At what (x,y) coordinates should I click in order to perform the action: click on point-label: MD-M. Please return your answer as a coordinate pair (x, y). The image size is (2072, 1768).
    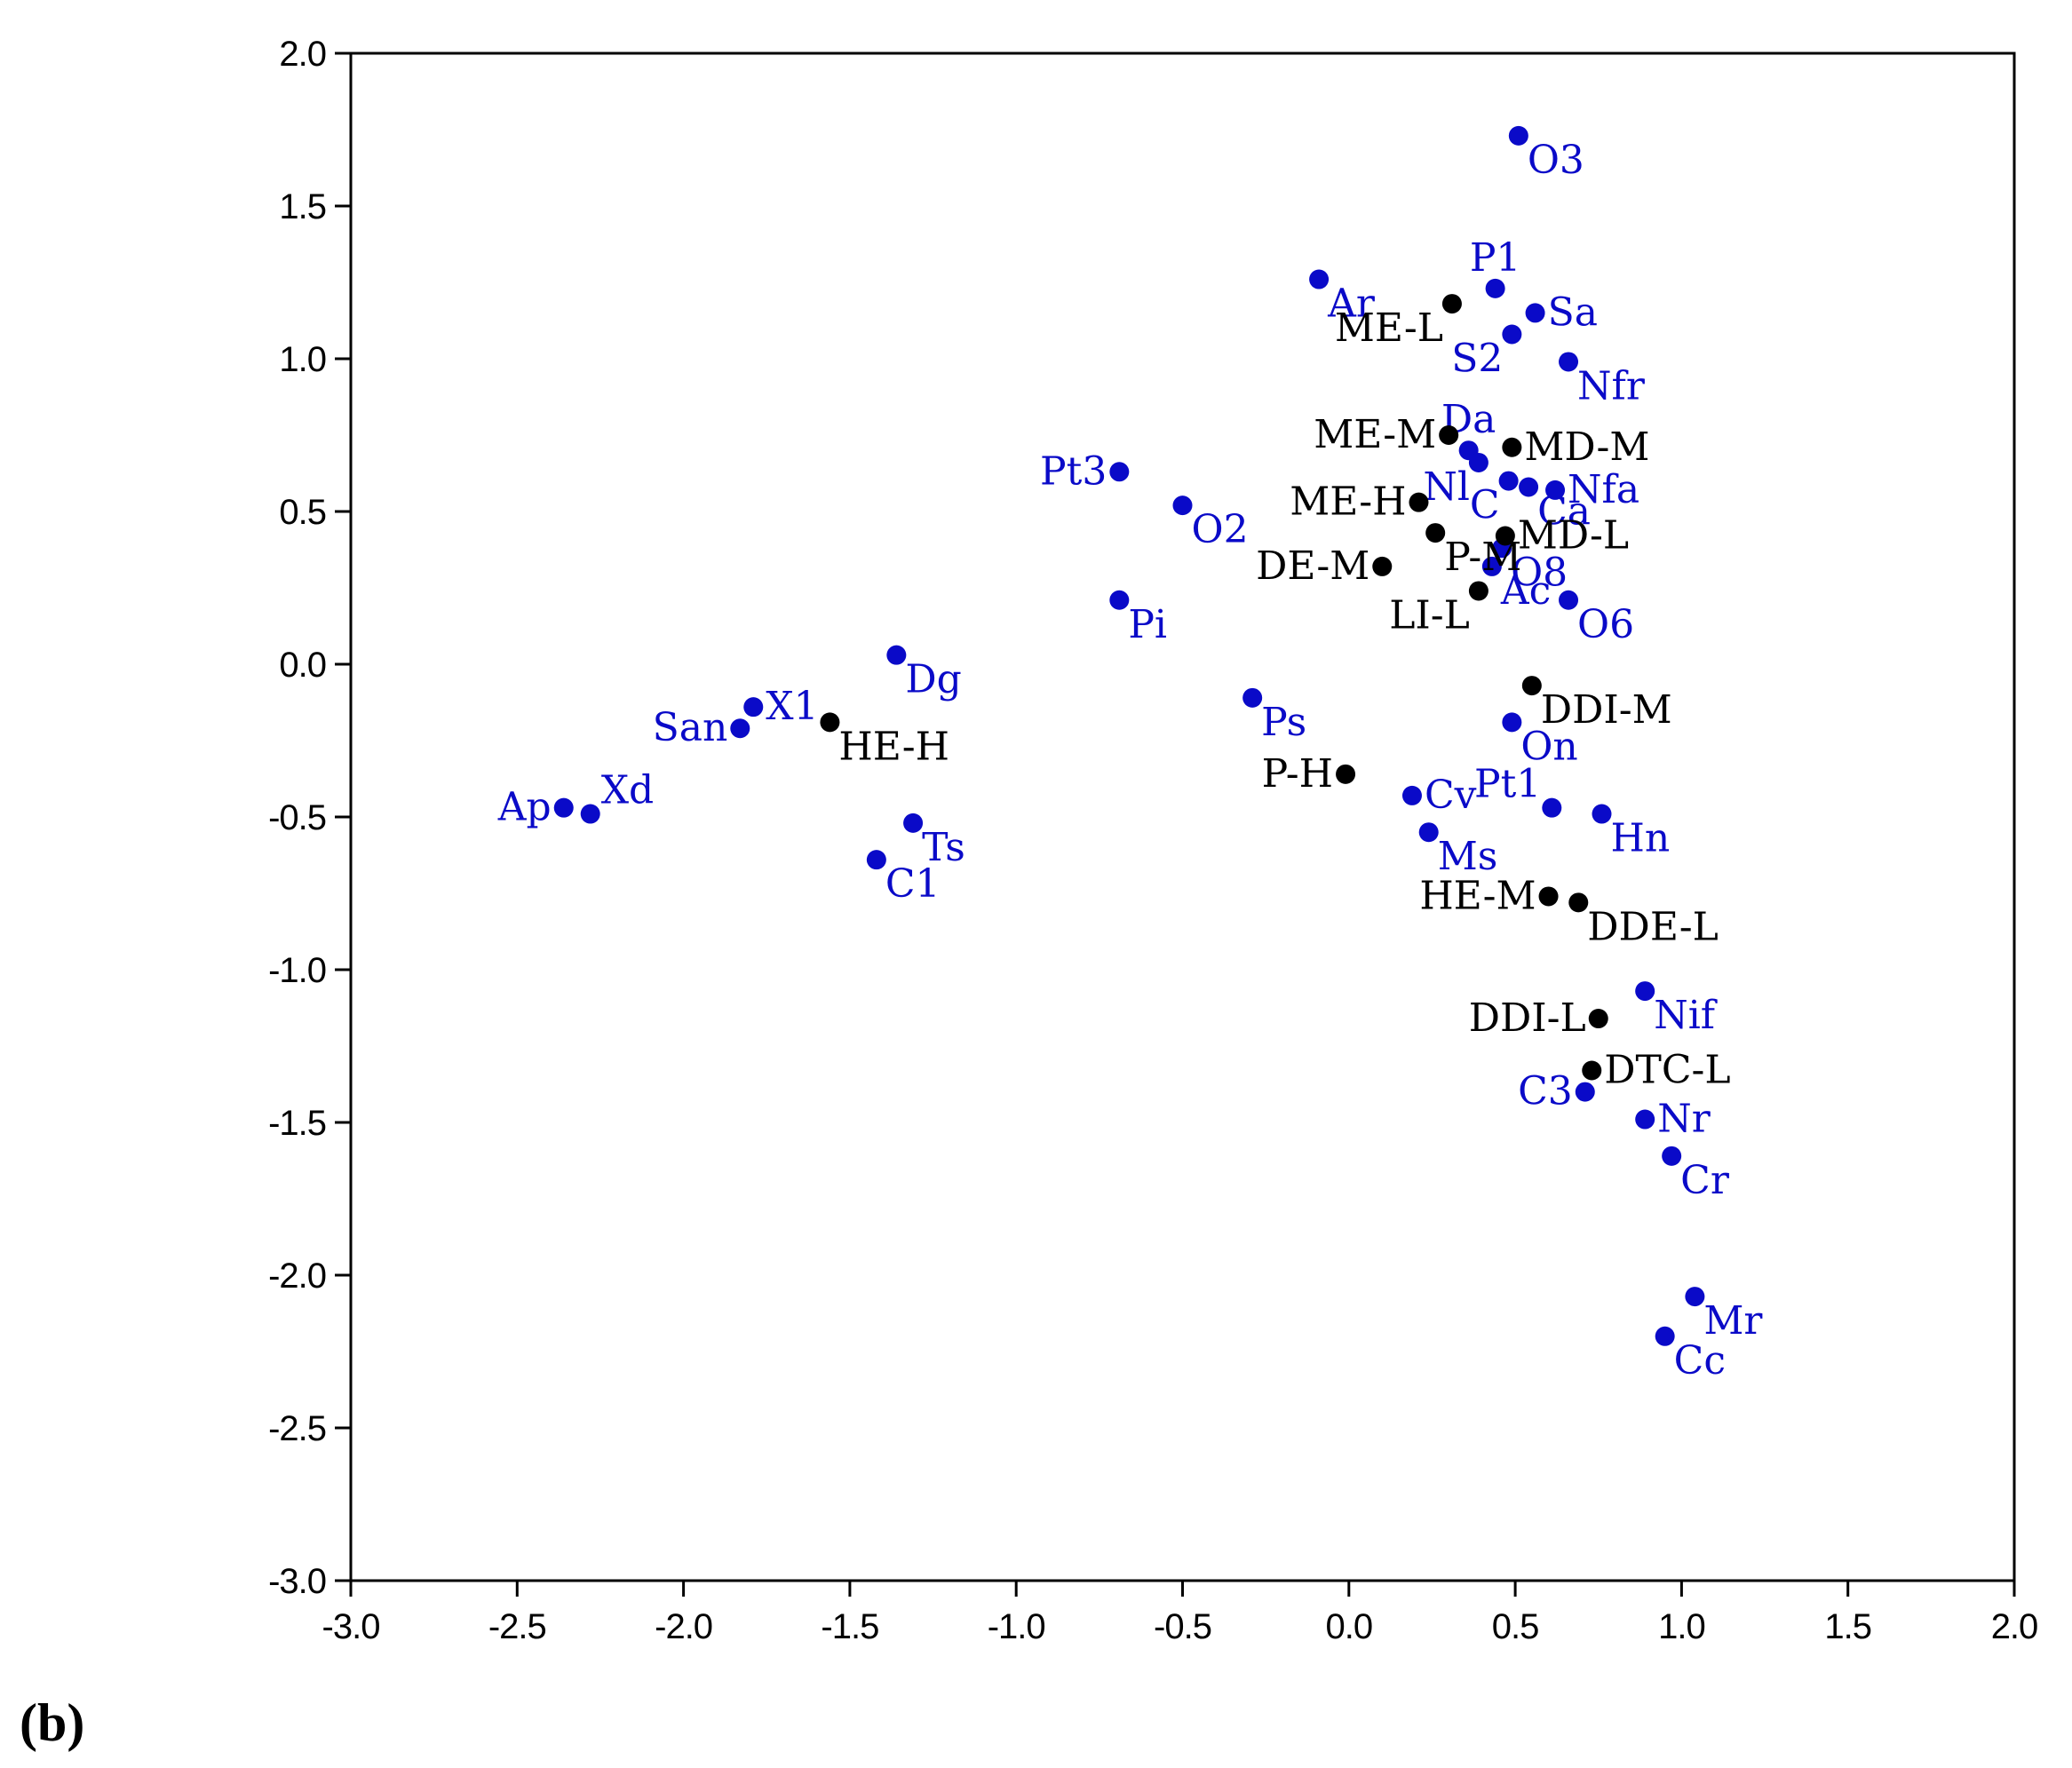
    Looking at the image, I should click on (1586, 447).